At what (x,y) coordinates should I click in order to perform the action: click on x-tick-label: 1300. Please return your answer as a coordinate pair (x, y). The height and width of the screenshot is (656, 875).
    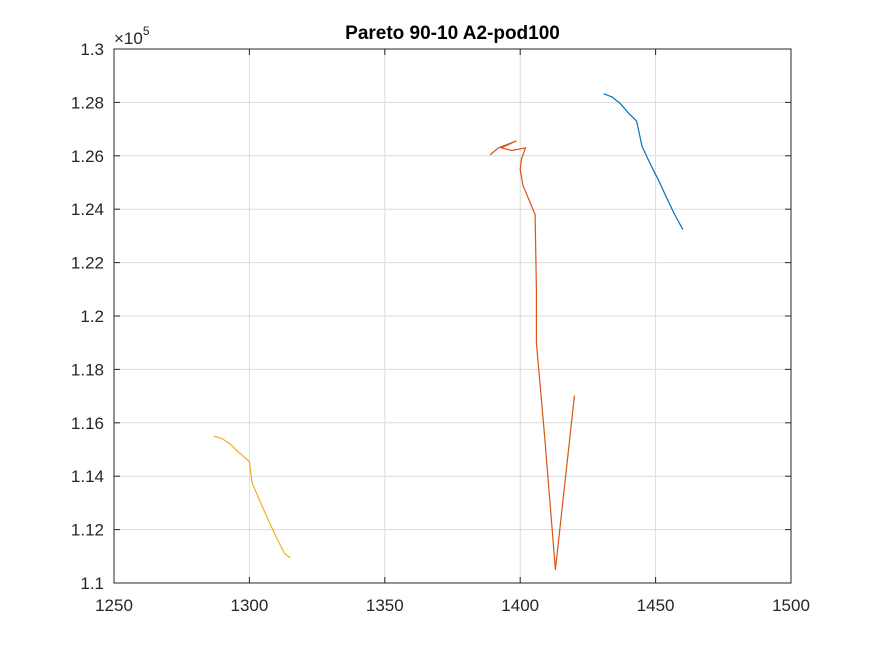
    Looking at the image, I should click on (249, 605).